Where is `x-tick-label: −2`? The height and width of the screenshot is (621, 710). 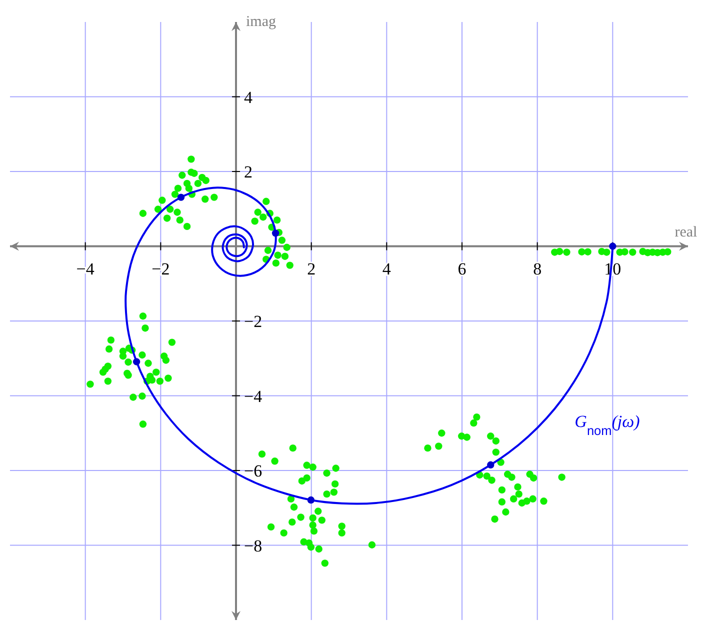
x-tick-label: −2 is located at coordinates (161, 268).